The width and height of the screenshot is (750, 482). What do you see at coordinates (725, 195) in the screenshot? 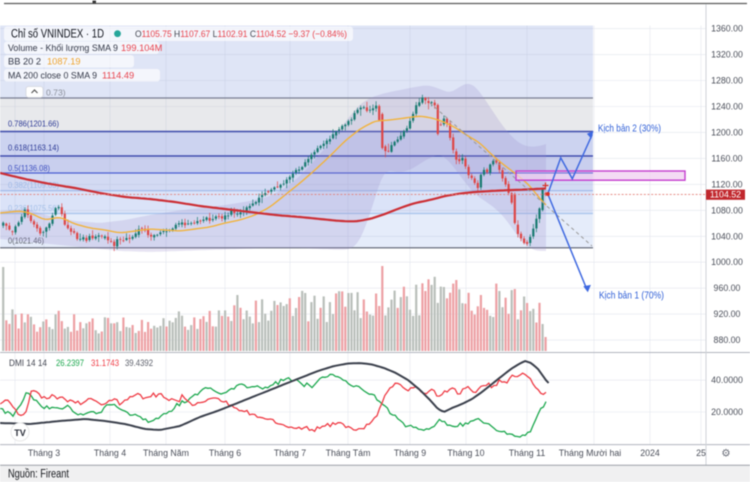
I see `svg-text: 1104.52` at bounding box center [725, 195].